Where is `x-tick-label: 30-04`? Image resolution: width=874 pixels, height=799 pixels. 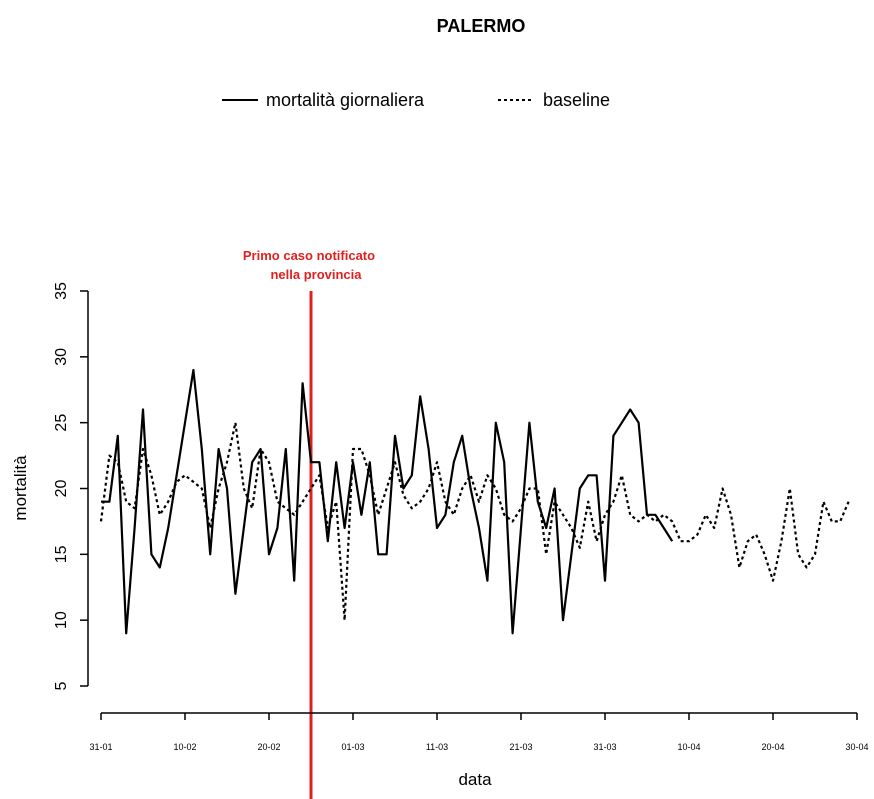 x-tick-label: 30-04 is located at coordinates (856, 747).